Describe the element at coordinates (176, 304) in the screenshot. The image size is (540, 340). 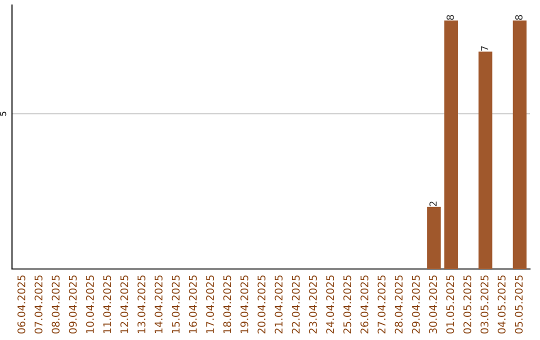
I see `x-tick-label: 15.04.2025` at that location.